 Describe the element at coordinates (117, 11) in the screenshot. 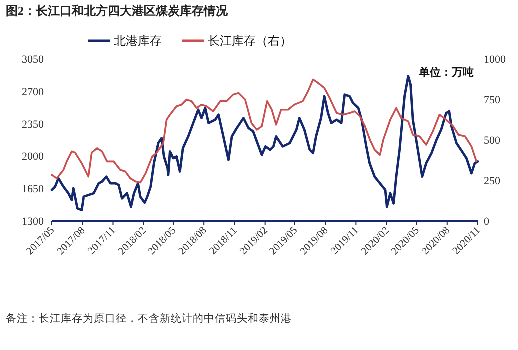

I see `title: 图2：长江口和北方四大港区煤炭库存情况` at that location.